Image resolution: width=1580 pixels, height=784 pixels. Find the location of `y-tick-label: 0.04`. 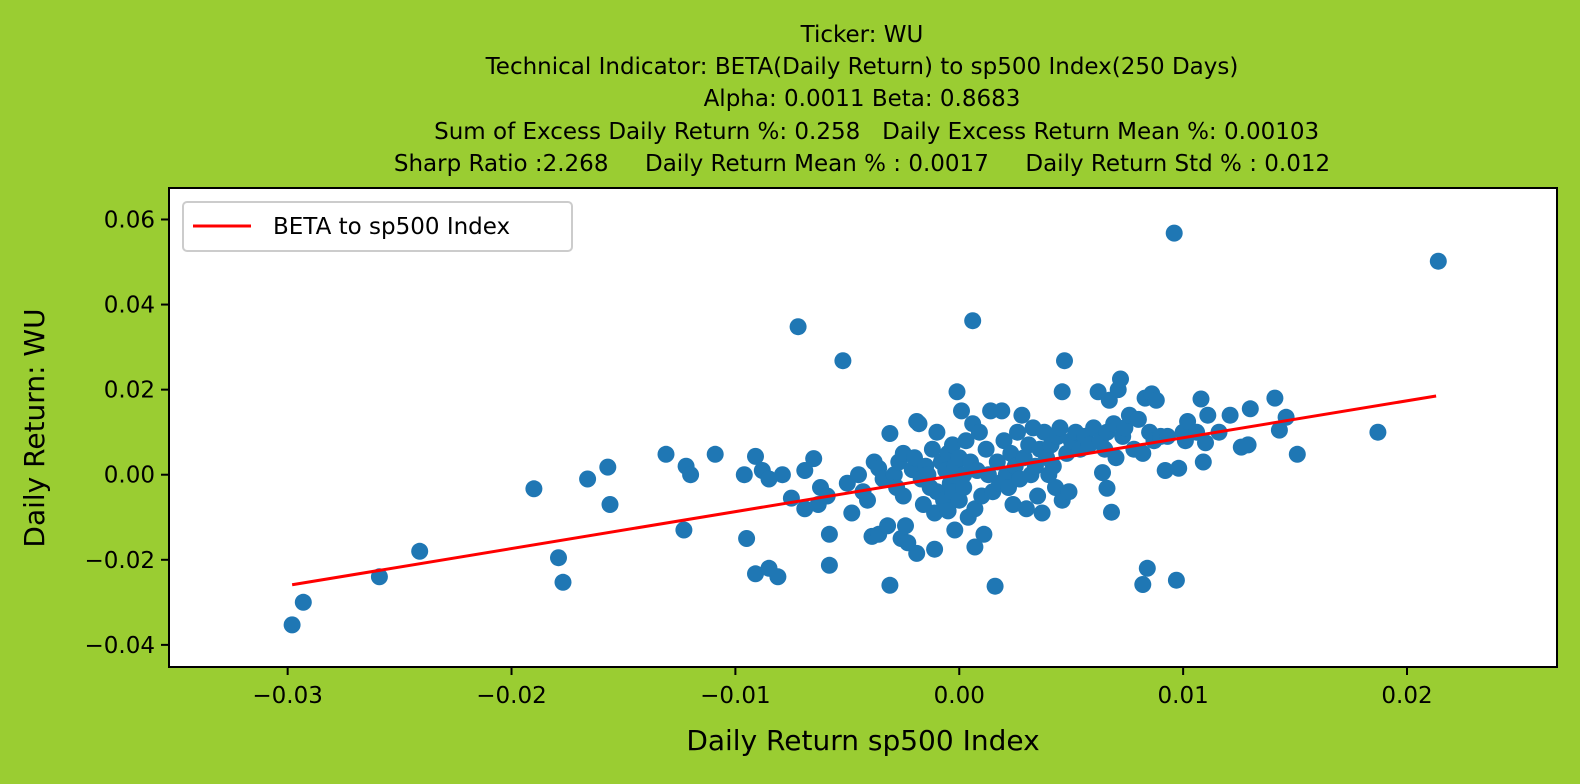

y-tick-label: 0.04 is located at coordinates (129, 306).